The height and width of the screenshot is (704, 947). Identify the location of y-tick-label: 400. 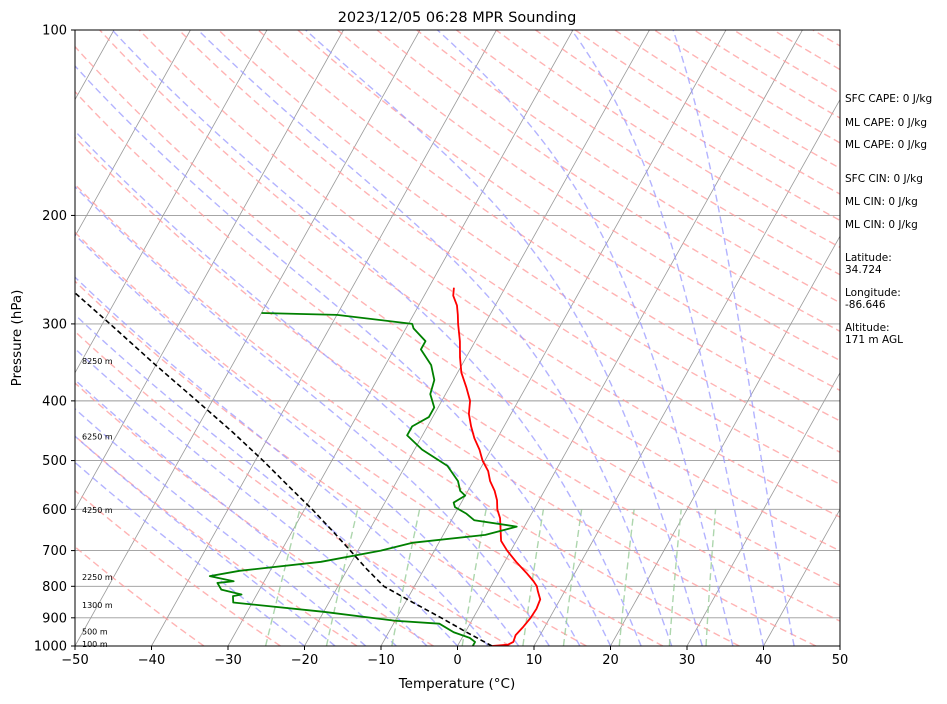
(54, 401).